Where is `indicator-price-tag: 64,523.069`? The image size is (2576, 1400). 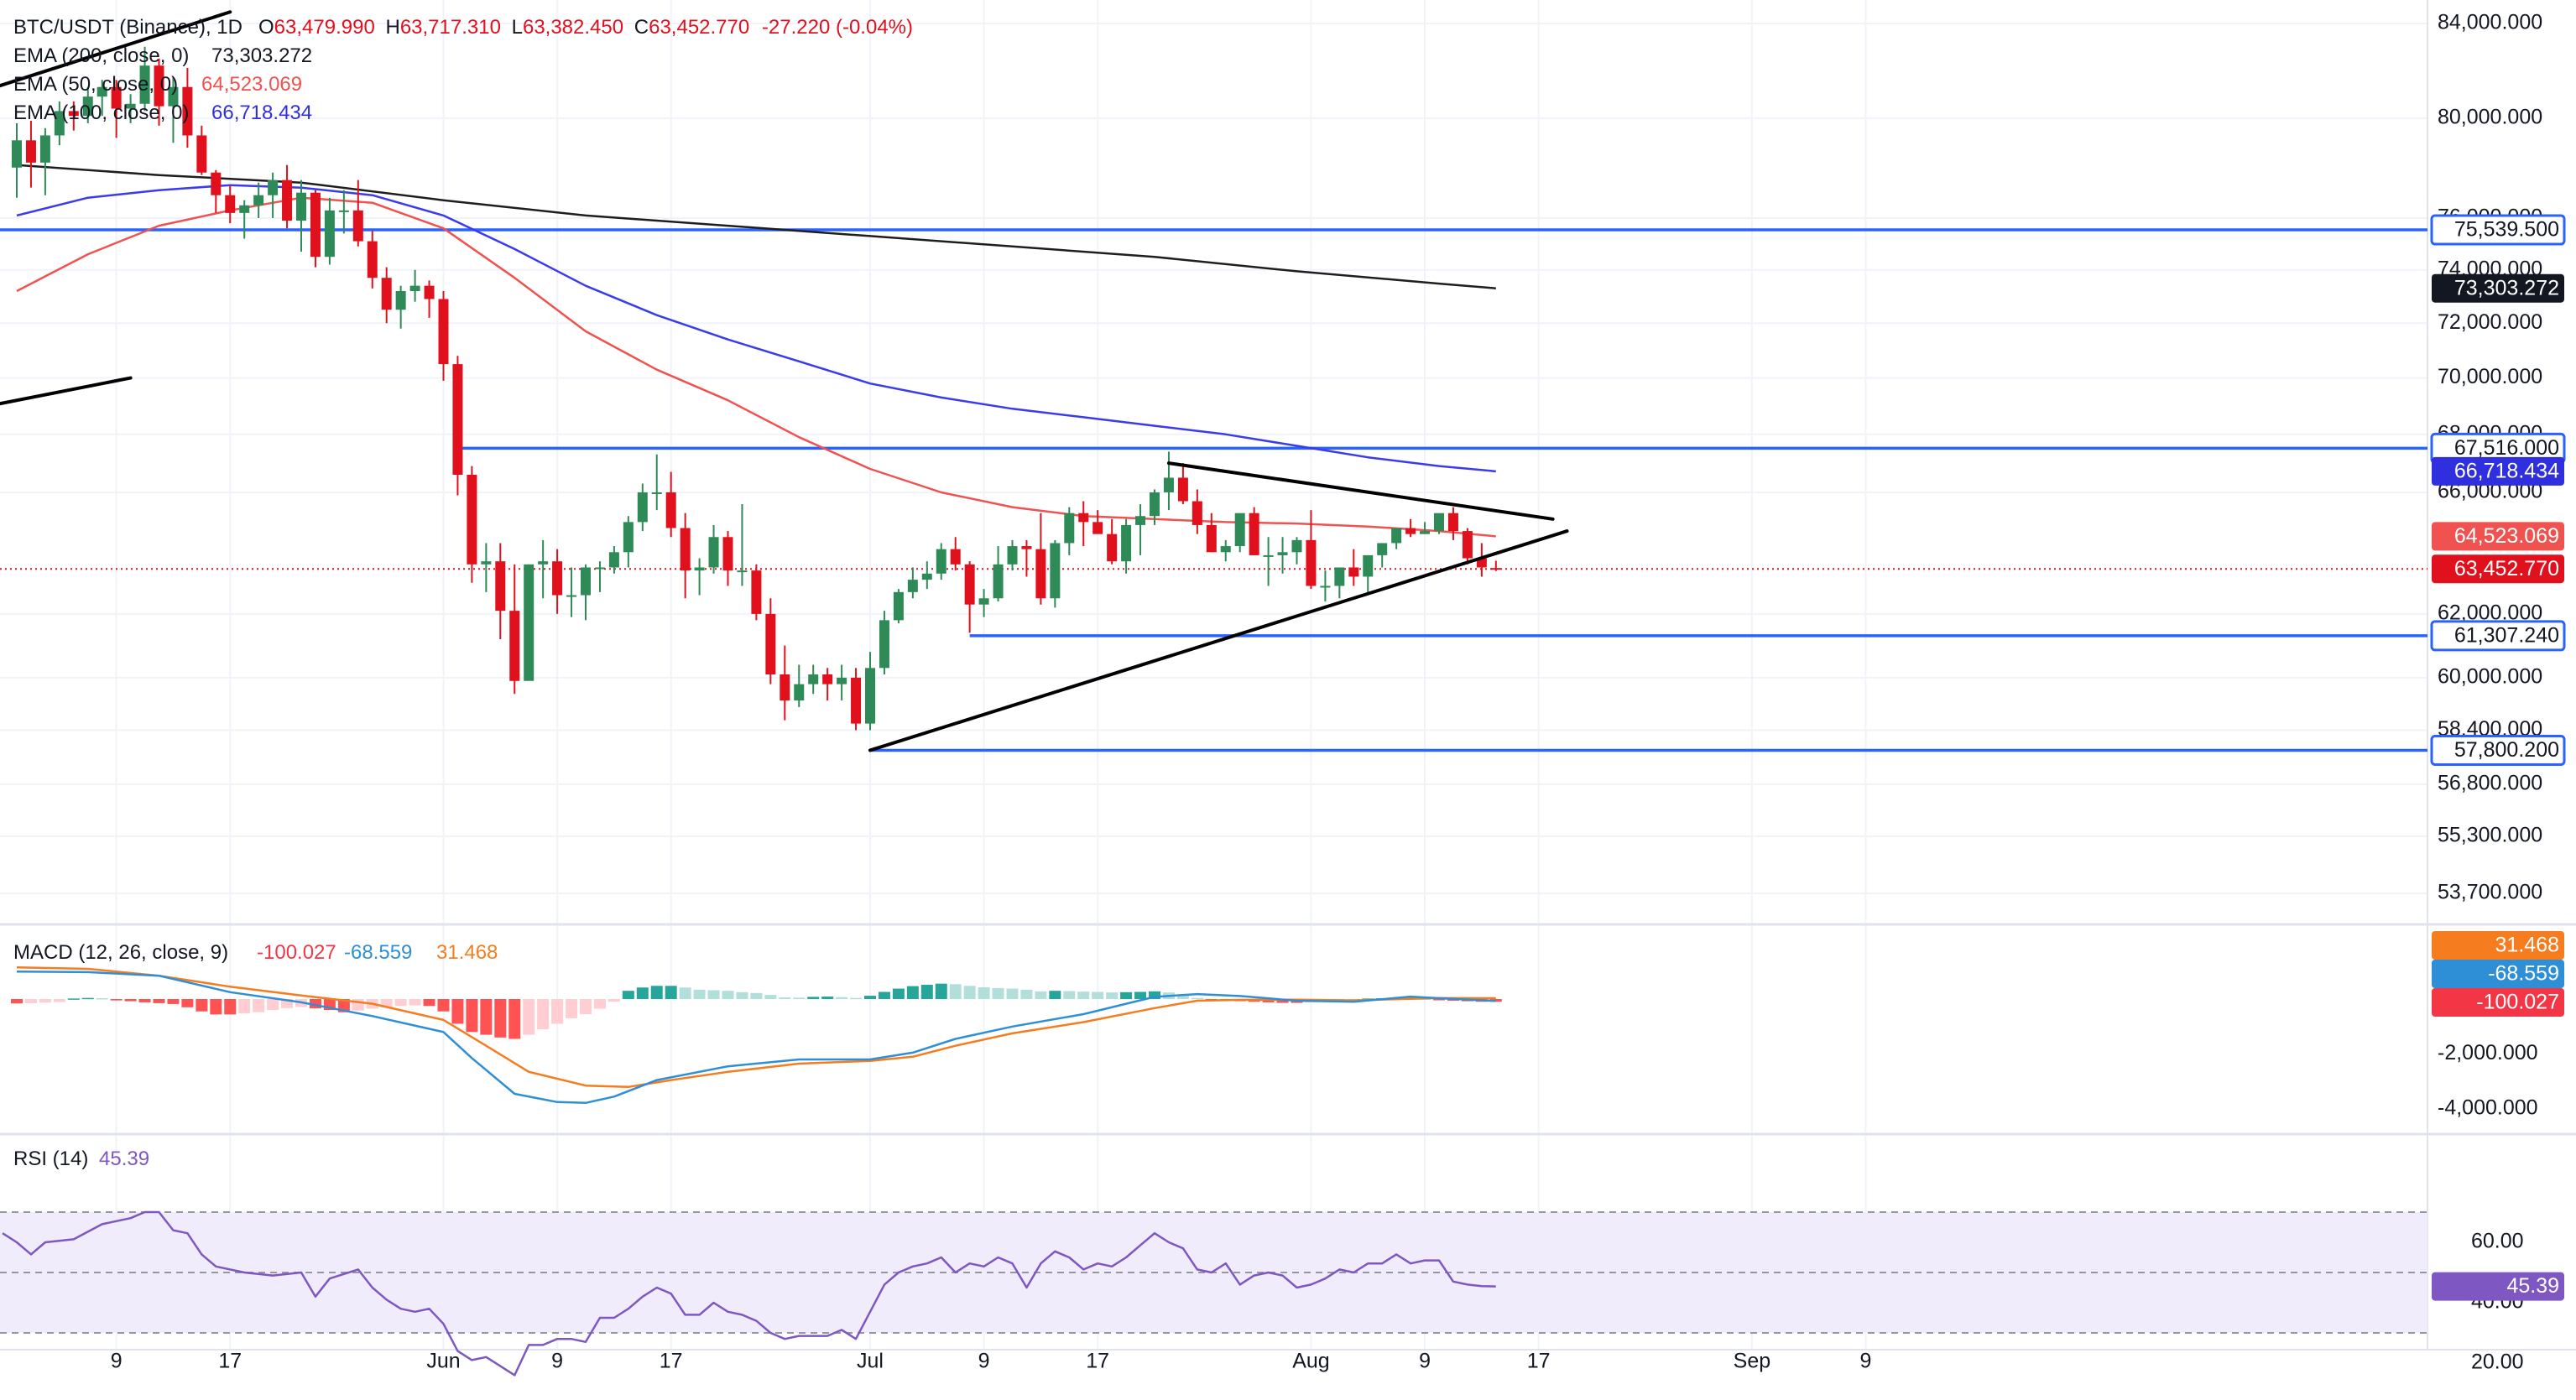
indicator-price-tag: 64,523.069 is located at coordinates (2498, 536).